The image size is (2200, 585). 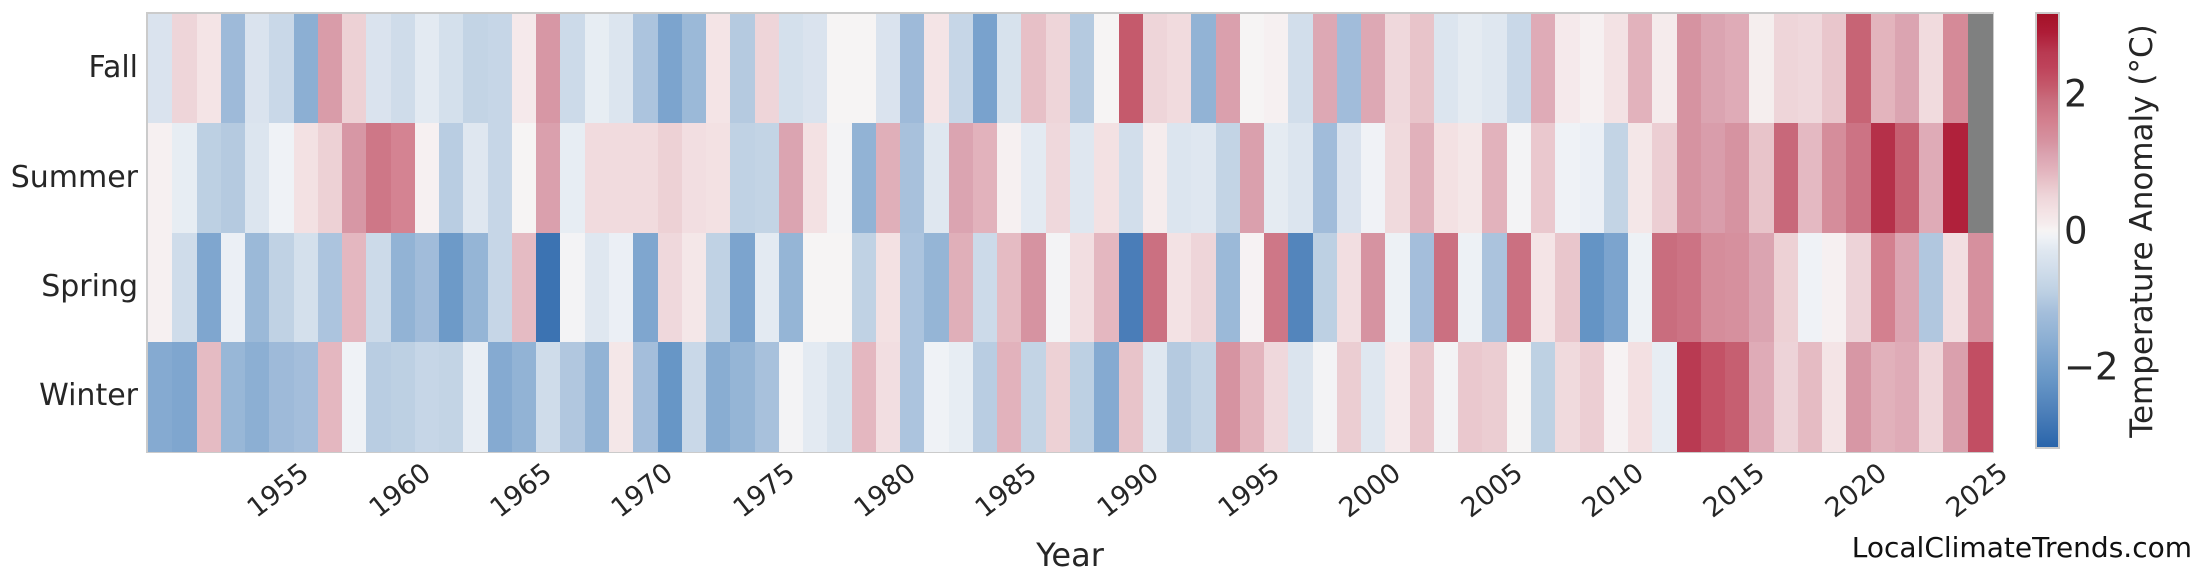 I want to click on x-tick-label: 1995, so click(x=1249, y=491).